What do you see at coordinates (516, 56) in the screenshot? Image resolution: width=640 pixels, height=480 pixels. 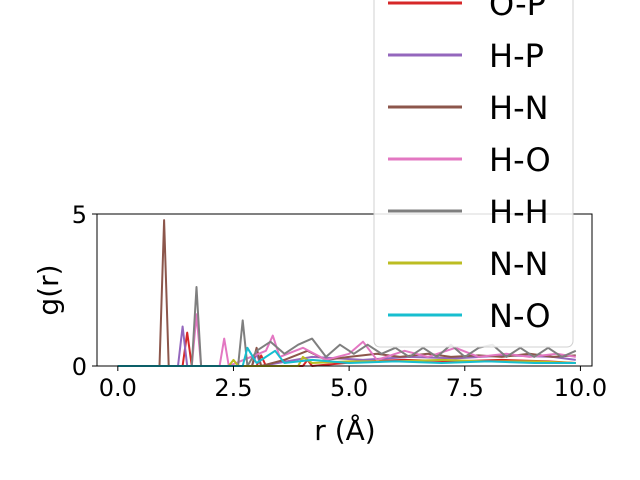 I see `legend-label-h-p: H-P` at bounding box center [516, 56].